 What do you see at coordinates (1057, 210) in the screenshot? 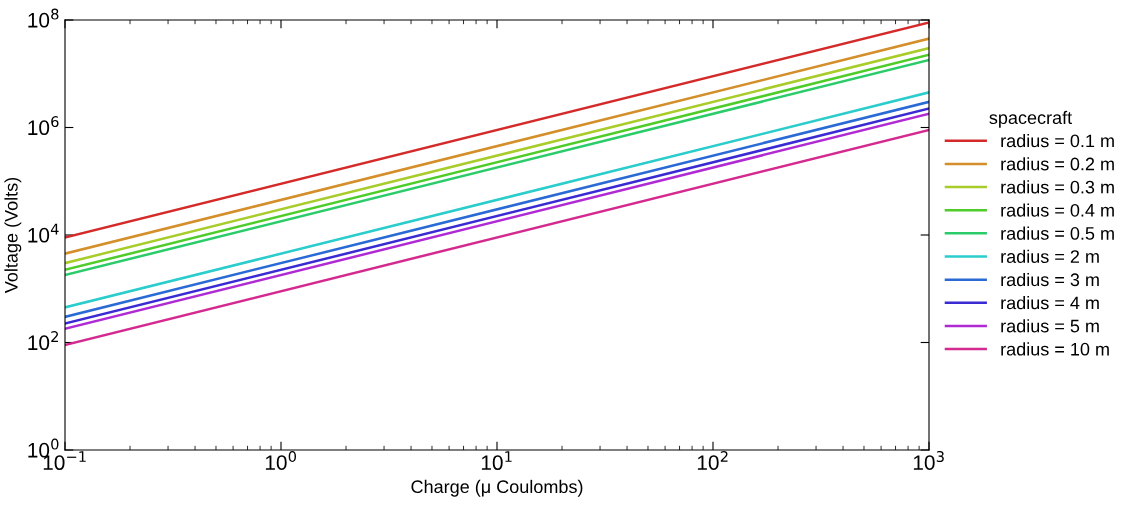
I see `legend-label: radius = 0.4 m` at bounding box center [1057, 210].